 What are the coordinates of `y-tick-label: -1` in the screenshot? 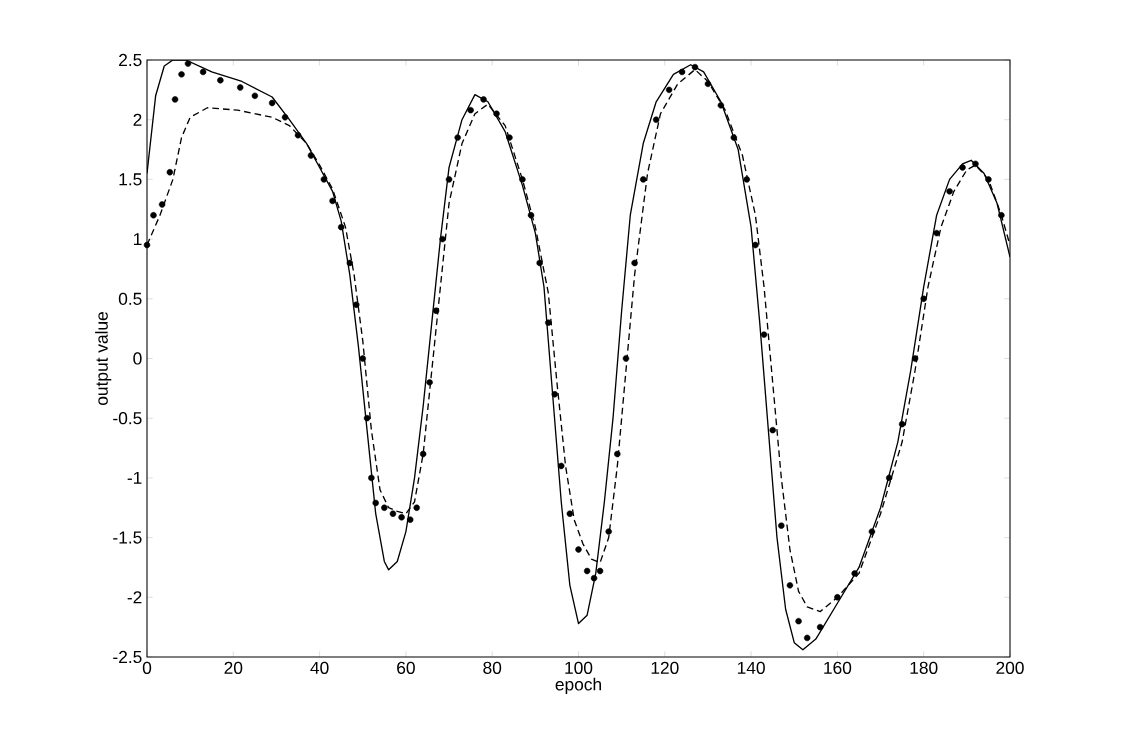 It's located at (134, 477).